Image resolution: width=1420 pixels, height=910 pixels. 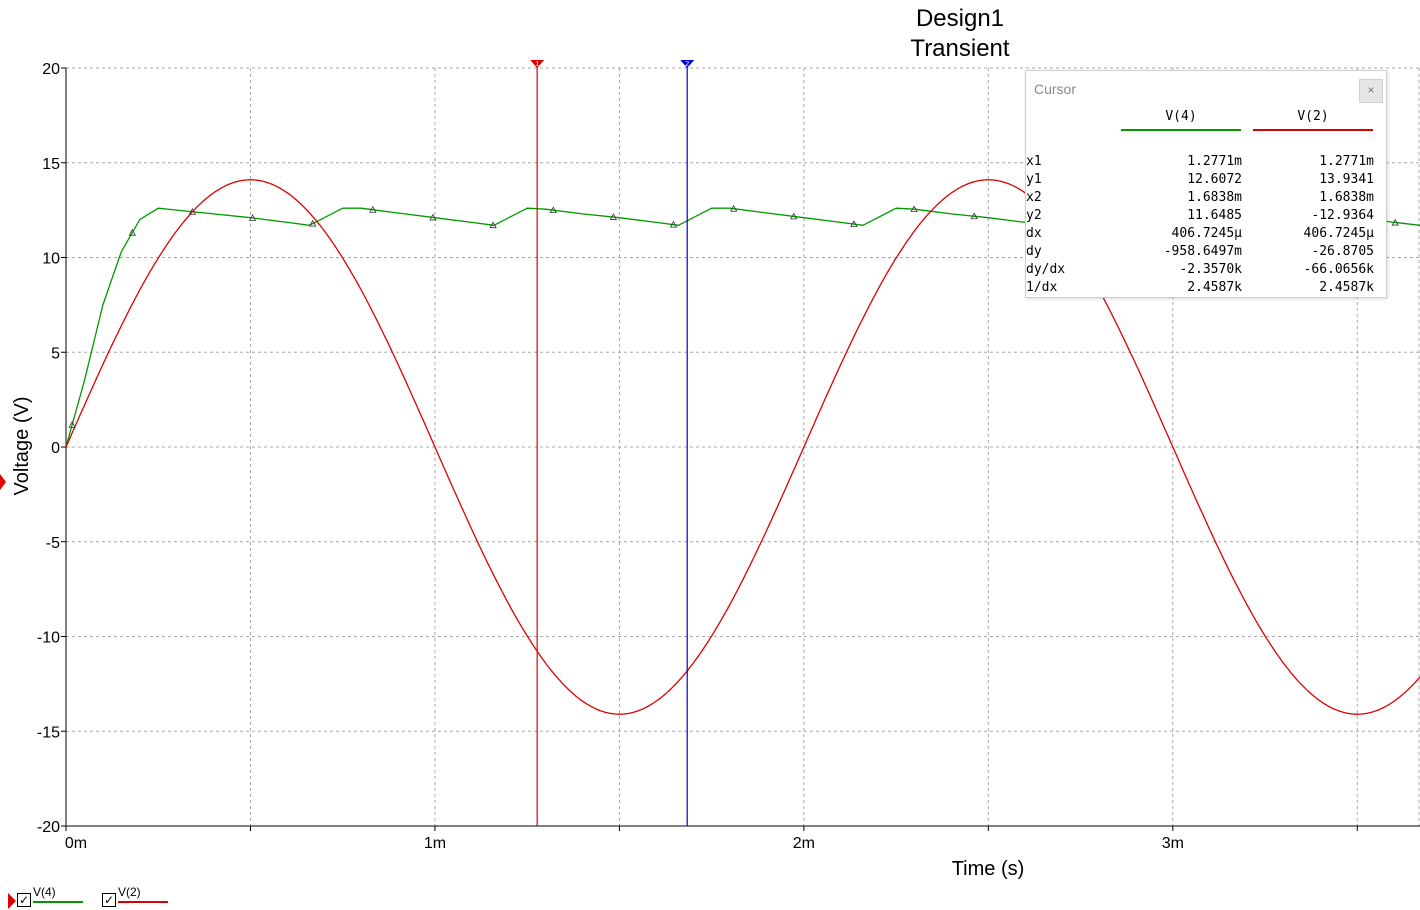 What do you see at coordinates (1181, 130) in the screenshot?
I see `cursor-column-swatch-v4` at bounding box center [1181, 130].